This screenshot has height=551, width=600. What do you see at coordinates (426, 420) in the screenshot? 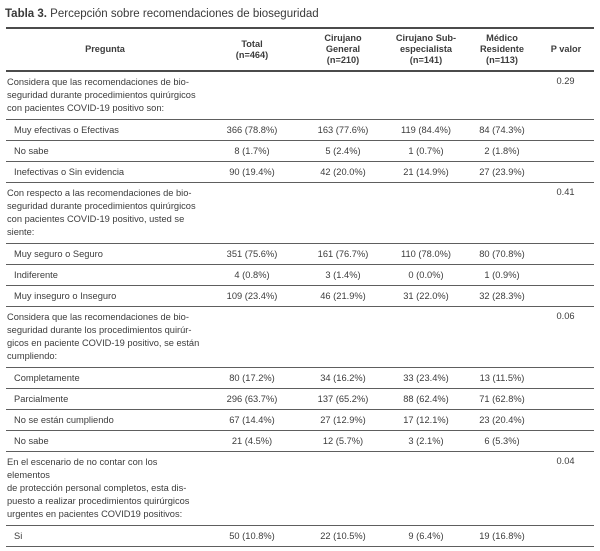
I see `cell-cirujano-subespecialista: 17 (12.1%)` at bounding box center [426, 420].